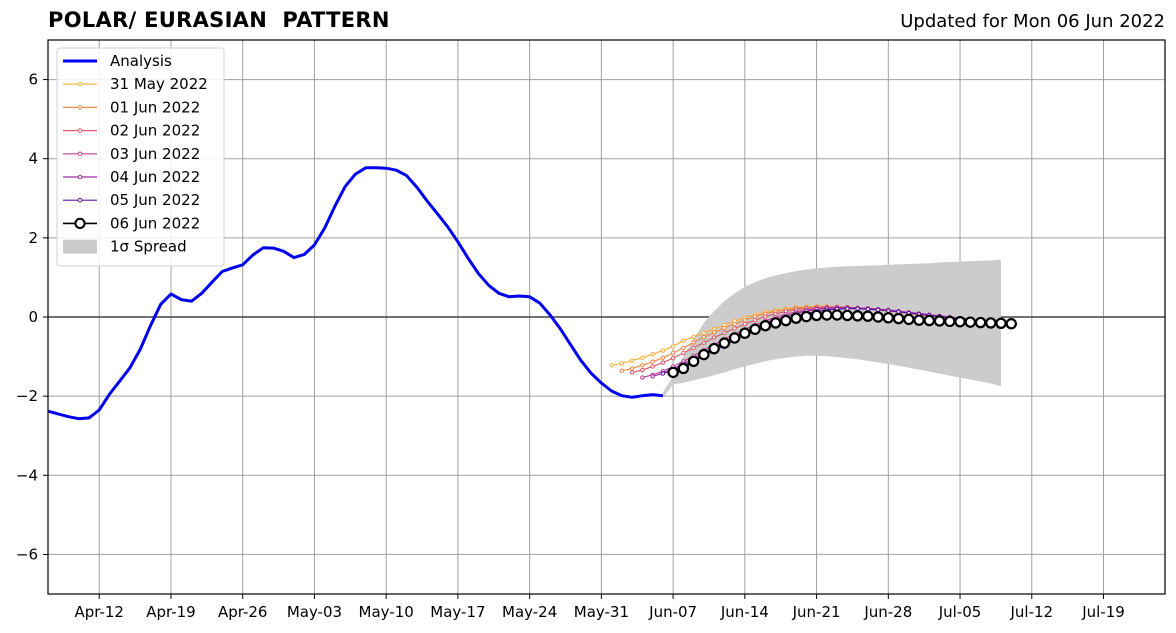  Describe the element at coordinates (155, 131) in the screenshot. I see `legend-label: 02 Jun 2022` at that location.